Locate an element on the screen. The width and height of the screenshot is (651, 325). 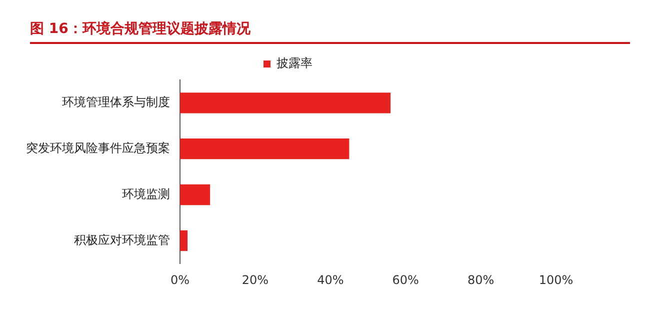
x-tick-label: 60% is located at coordinates (405, 279).